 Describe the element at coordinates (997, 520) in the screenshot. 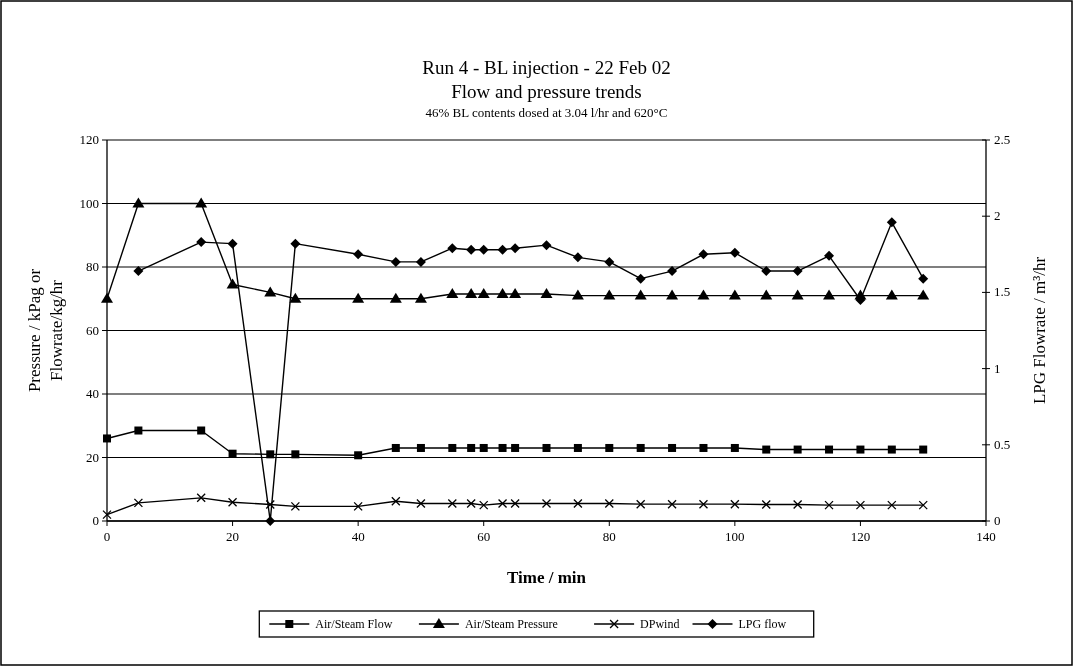

I see `y2-tick-label: 0` at that location.